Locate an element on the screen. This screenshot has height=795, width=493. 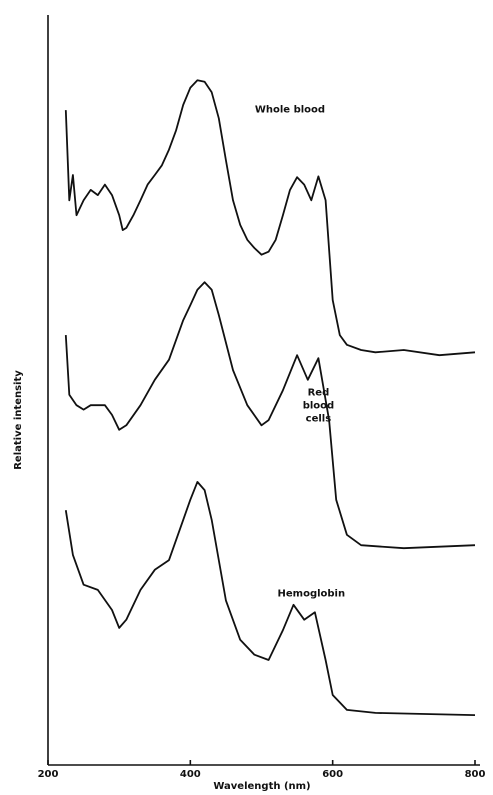
x-tick-label: 400 is located at coordinates (190, 774).